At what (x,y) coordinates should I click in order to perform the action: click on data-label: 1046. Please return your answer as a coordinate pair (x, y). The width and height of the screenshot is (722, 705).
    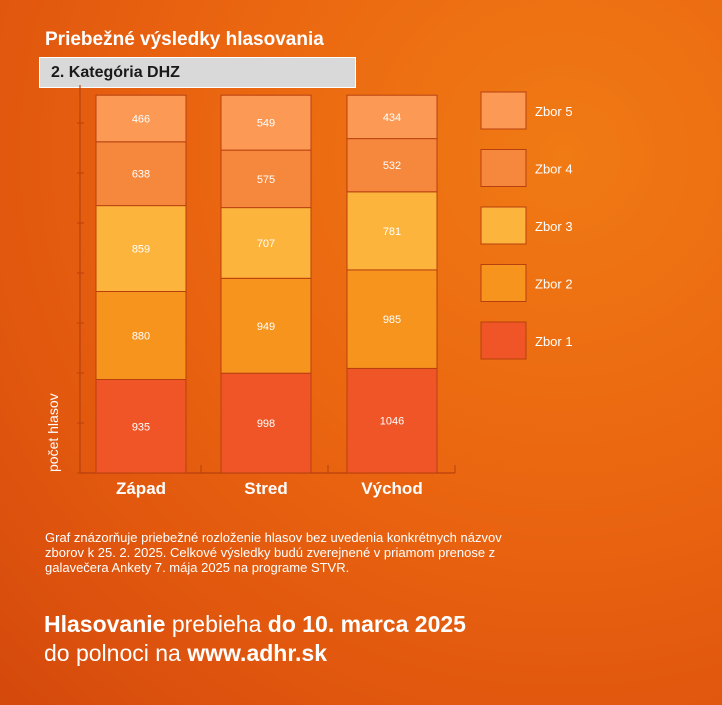
    Looking at the image, I should click on (392, 422).